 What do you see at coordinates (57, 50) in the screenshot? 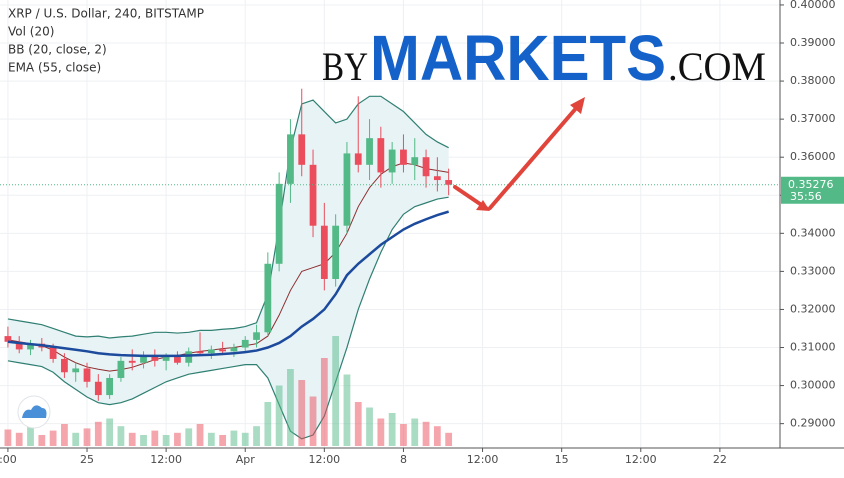
I see `indicator-label: BB (20, close, 2)` at bounding box center [57, 50].